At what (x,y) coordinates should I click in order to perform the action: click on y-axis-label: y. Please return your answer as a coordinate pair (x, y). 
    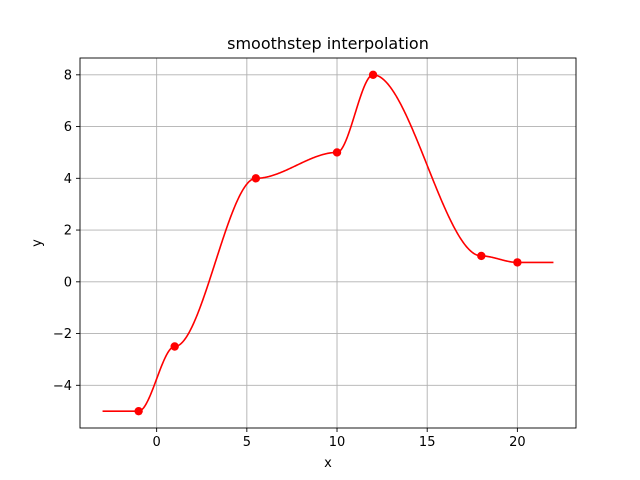
    Looking at the image, I should click on (37, 243).